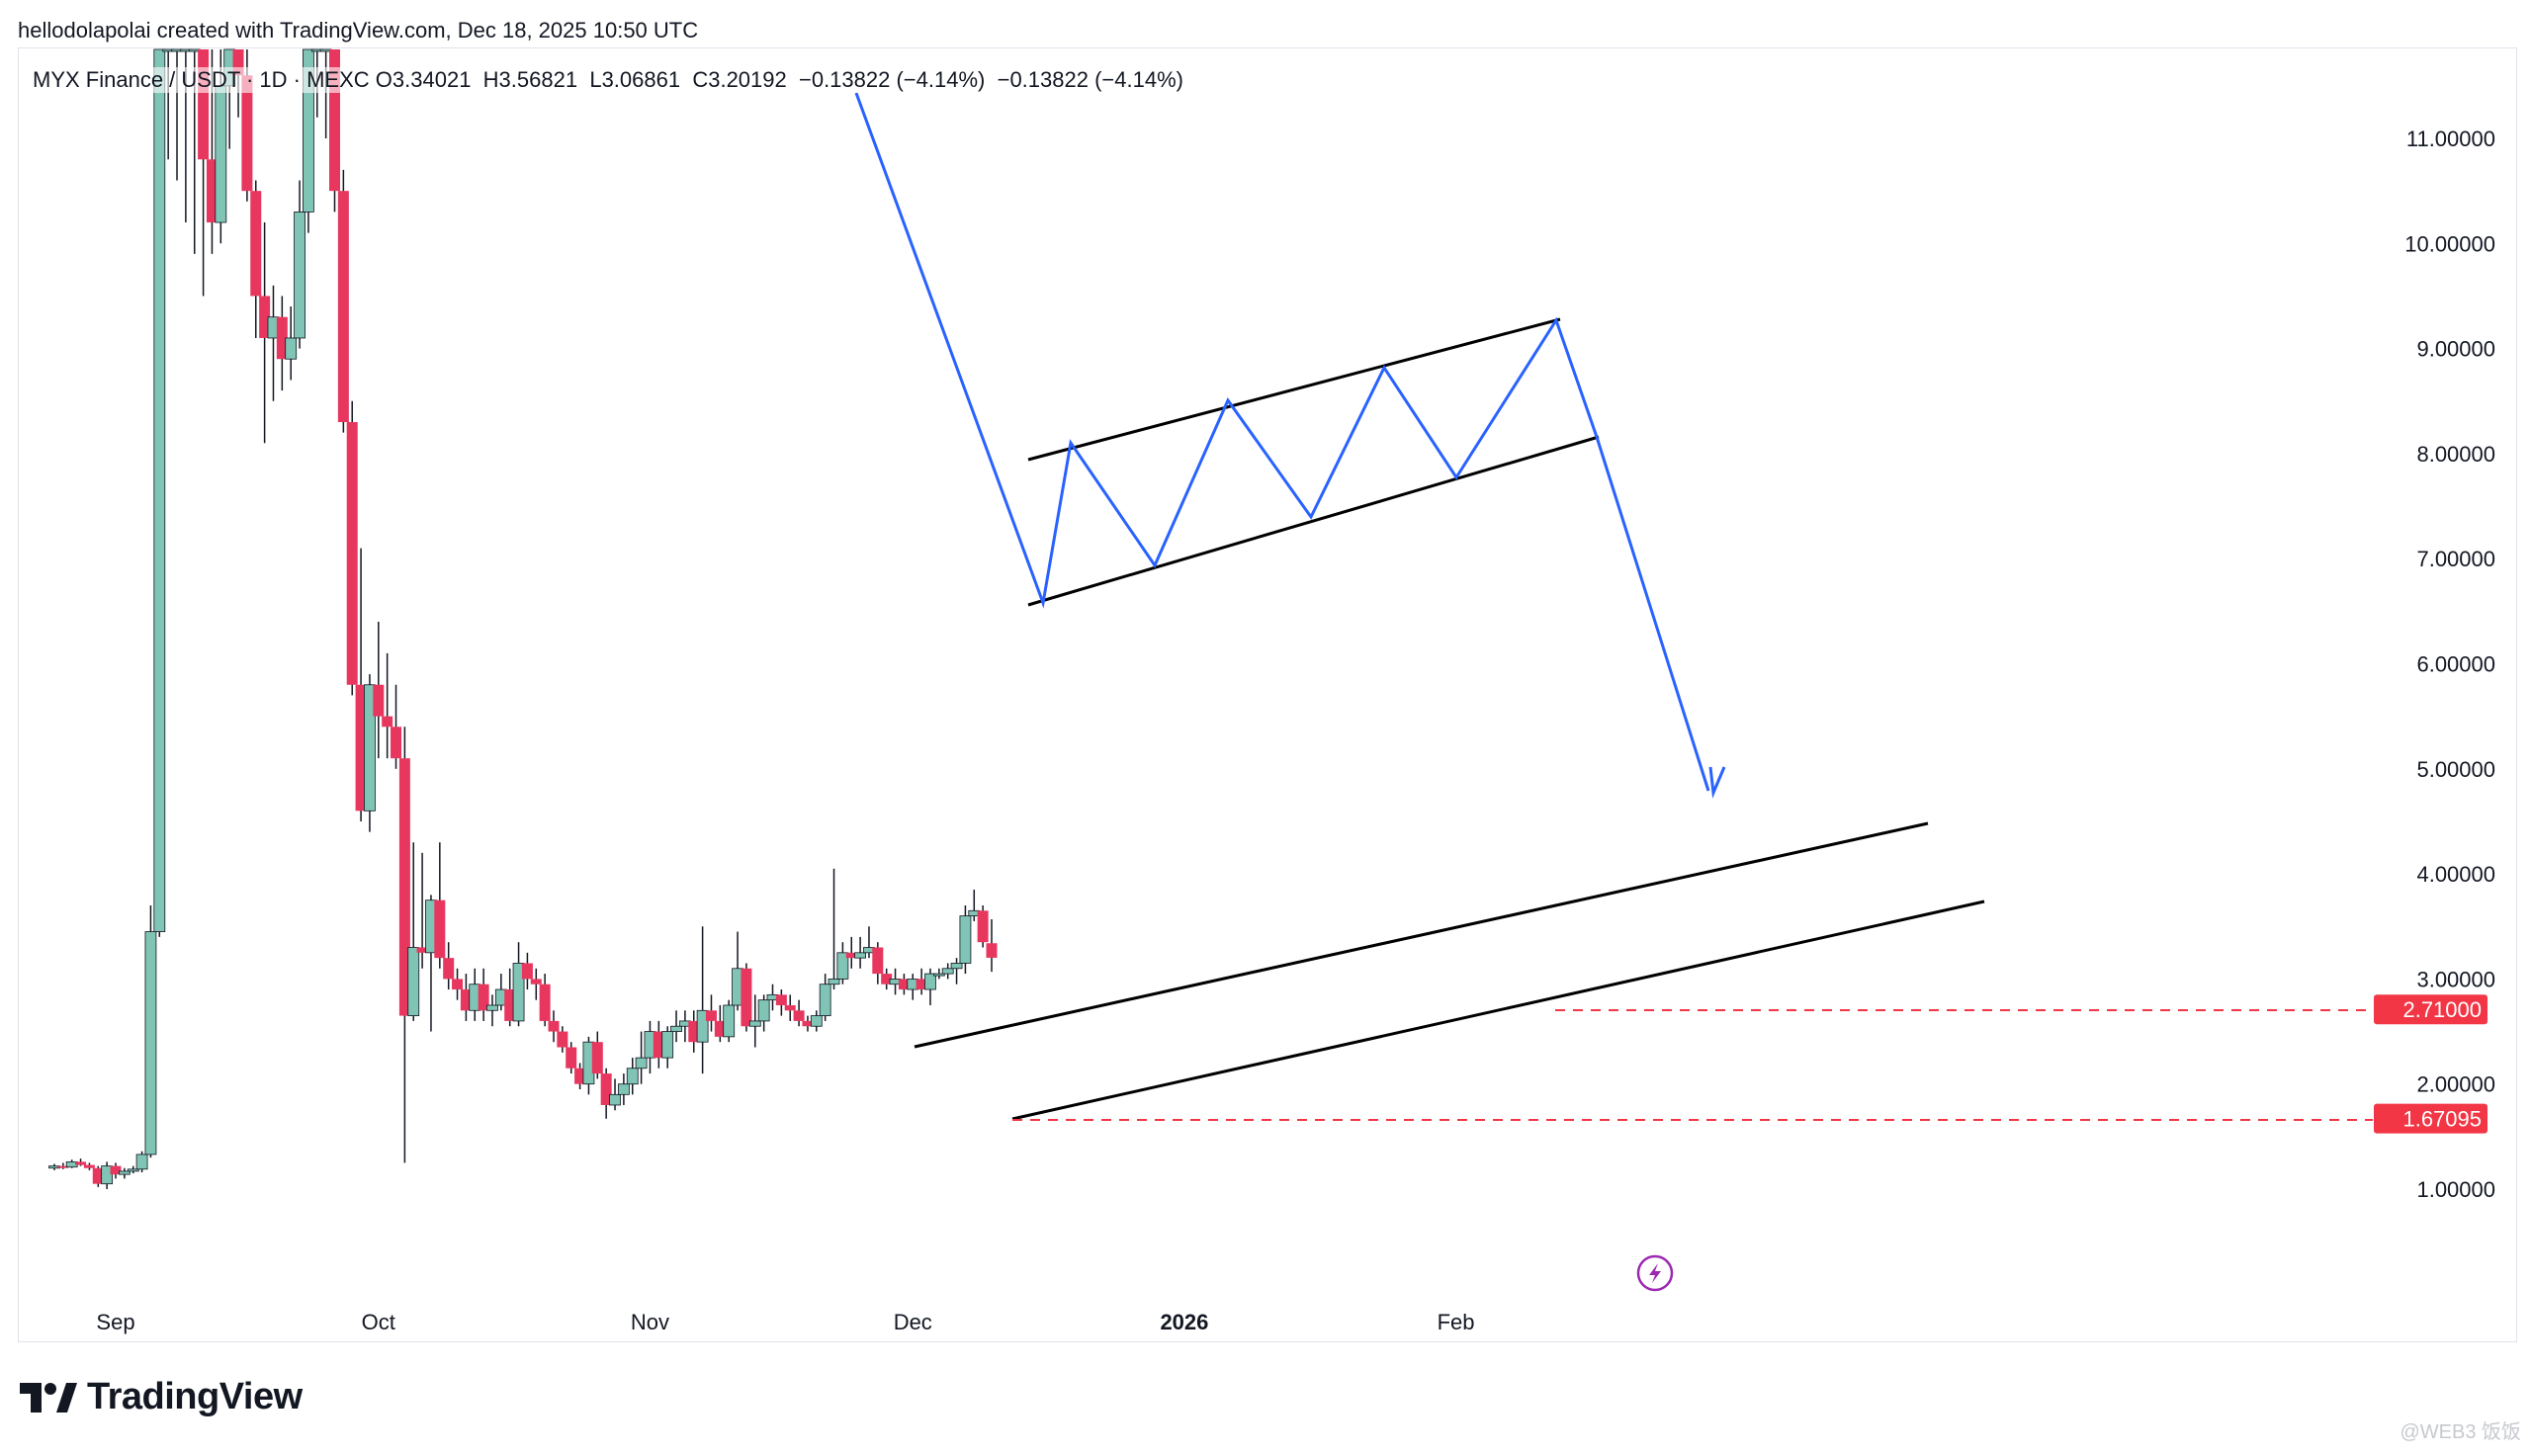 This screenshot has height=1456, width=2531. I want to click on price-level-label: 2.71000, so click(2430, 1009).